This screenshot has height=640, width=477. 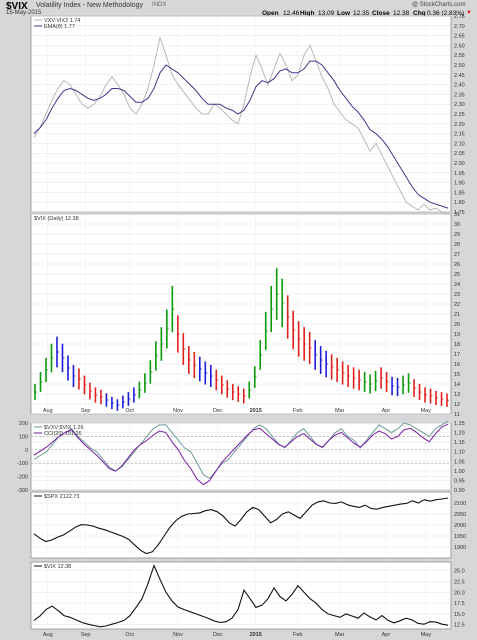 What do you see at coordinates (459, 203) in the screenshot?
I see `ratio-tick-label: 1.80` at bounding box center [459, 203].